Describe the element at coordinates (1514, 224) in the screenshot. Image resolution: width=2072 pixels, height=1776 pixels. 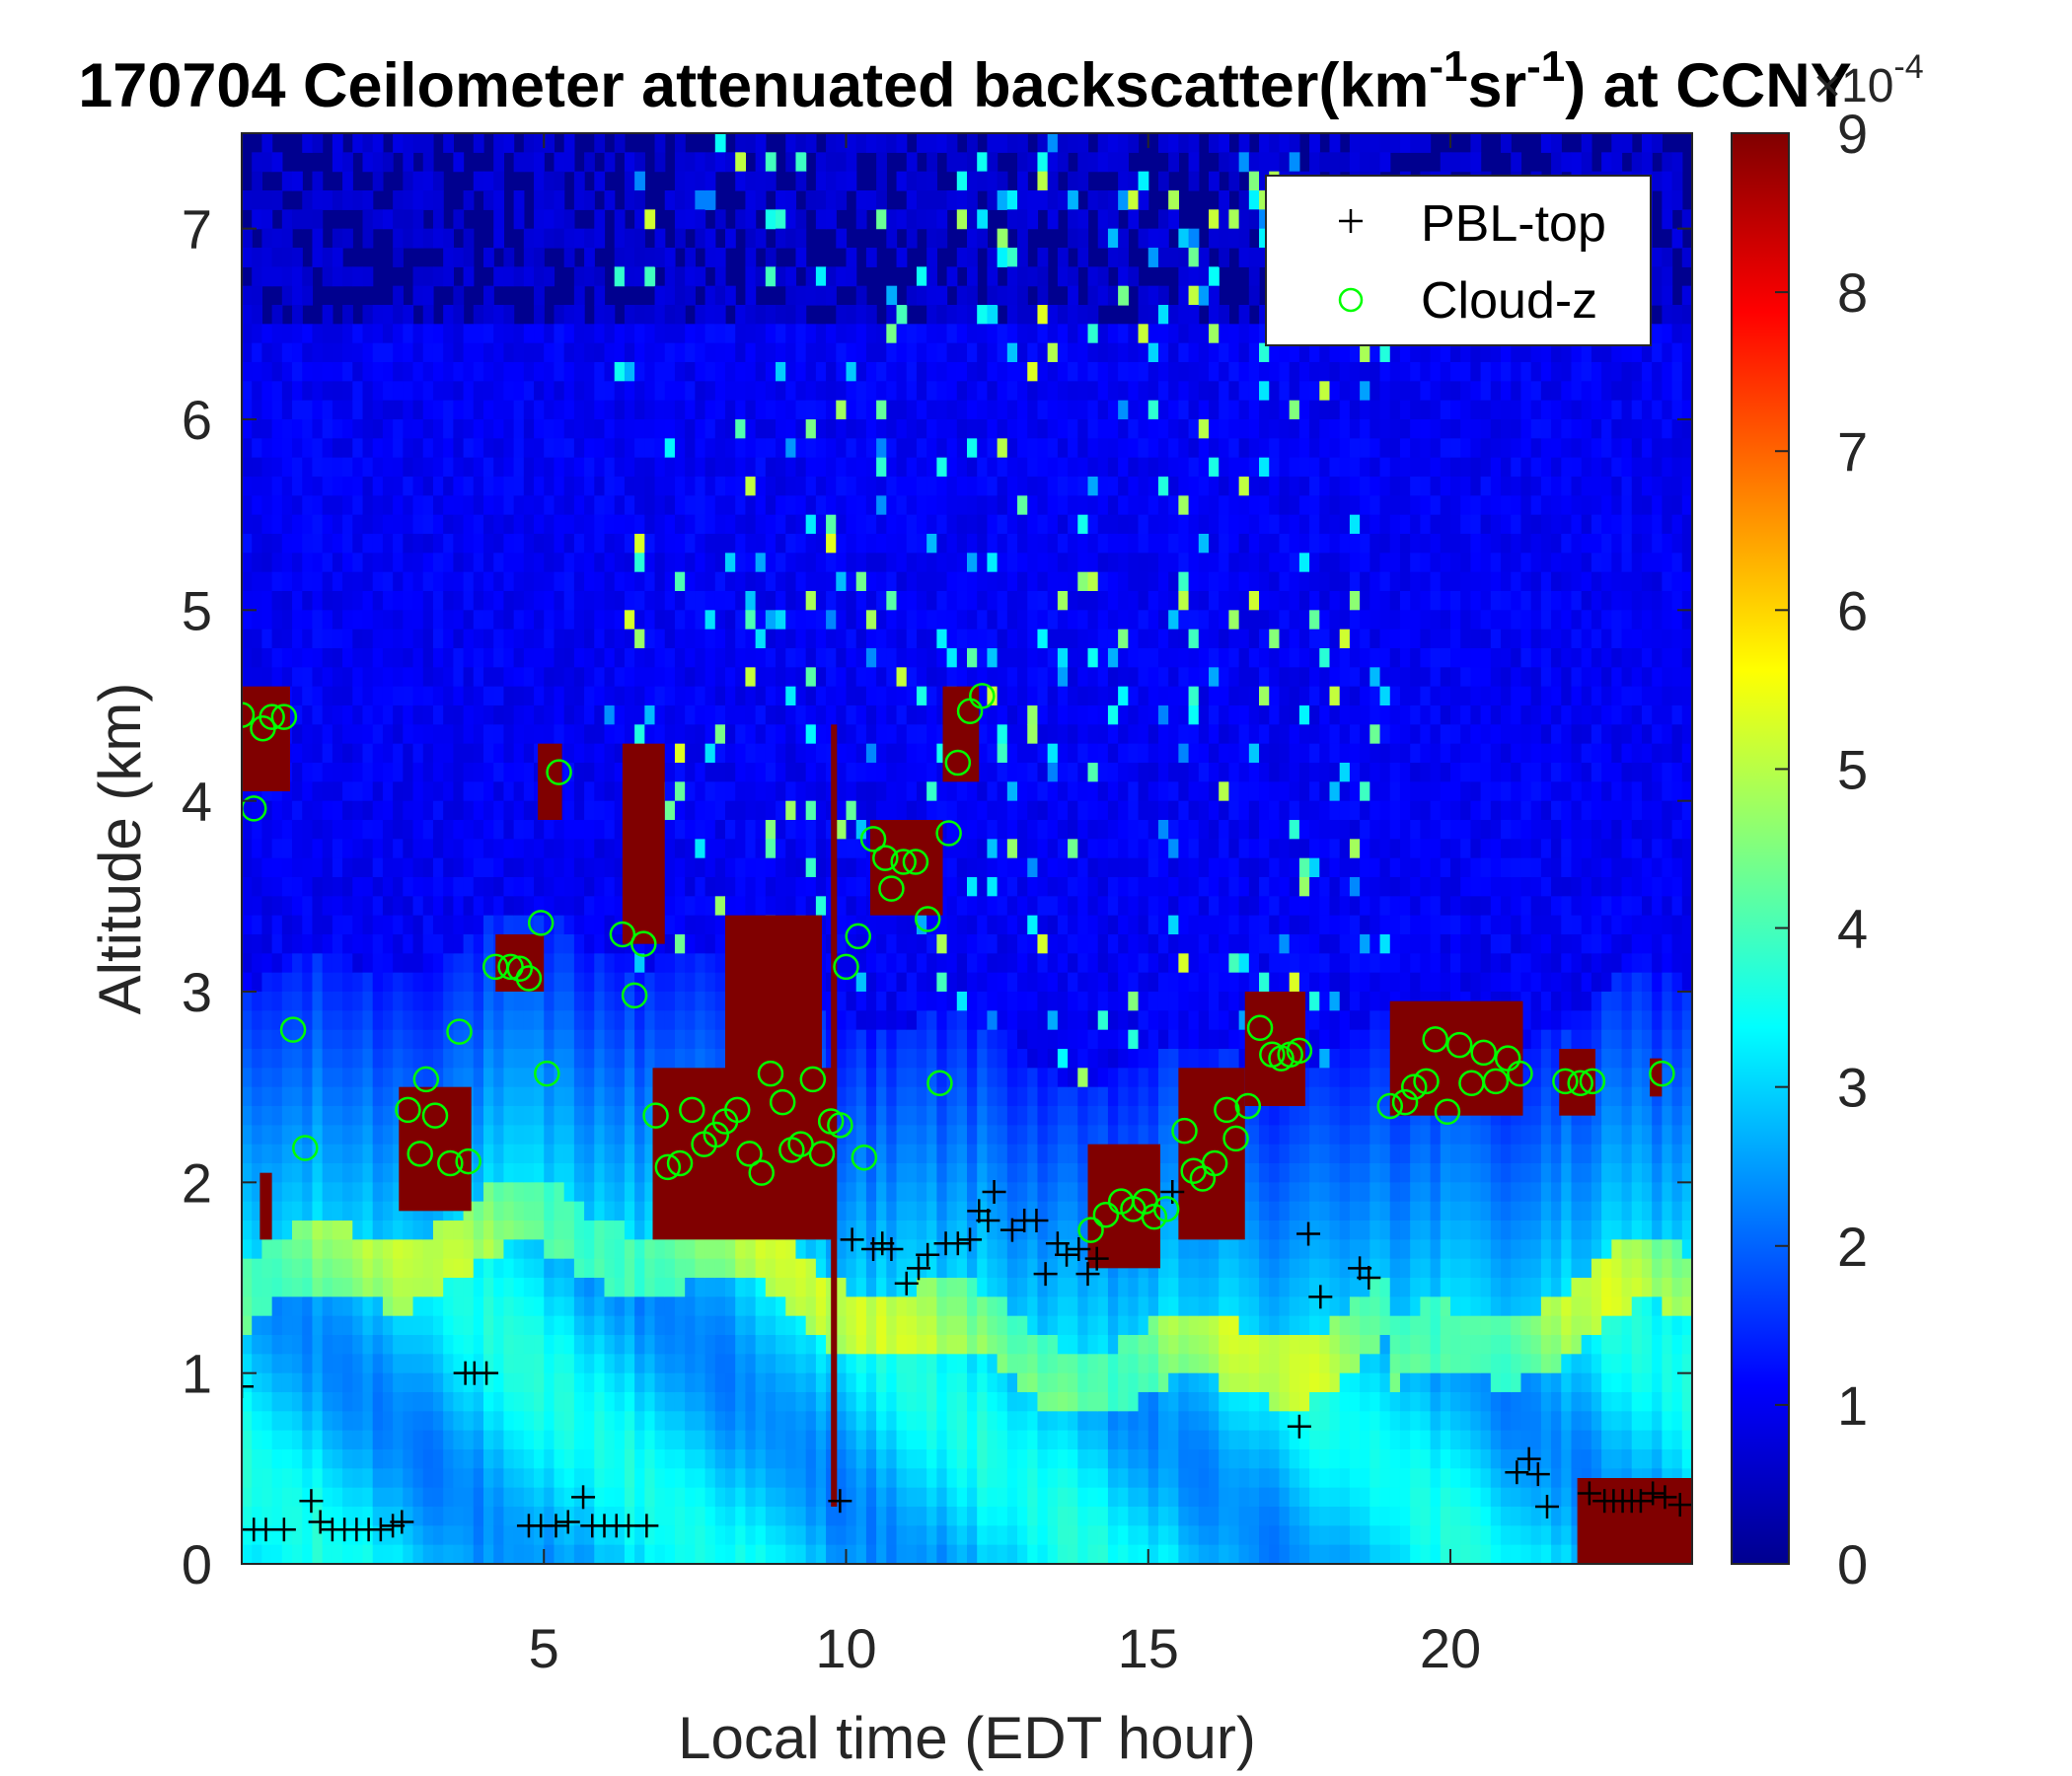
I see `legend-label-pbl-top: PBL-top` at that location.